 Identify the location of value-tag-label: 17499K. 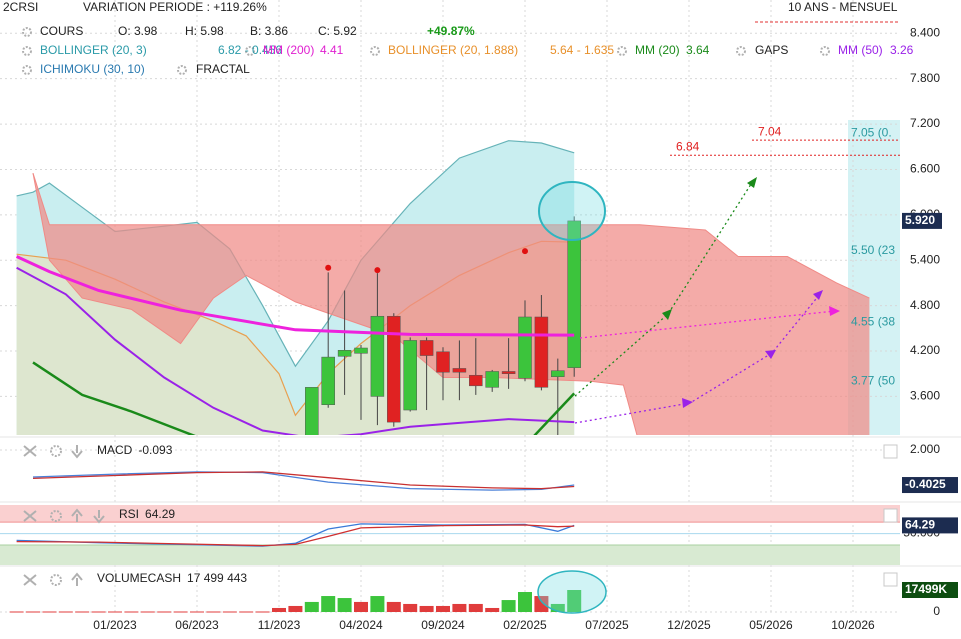
(926, 589).